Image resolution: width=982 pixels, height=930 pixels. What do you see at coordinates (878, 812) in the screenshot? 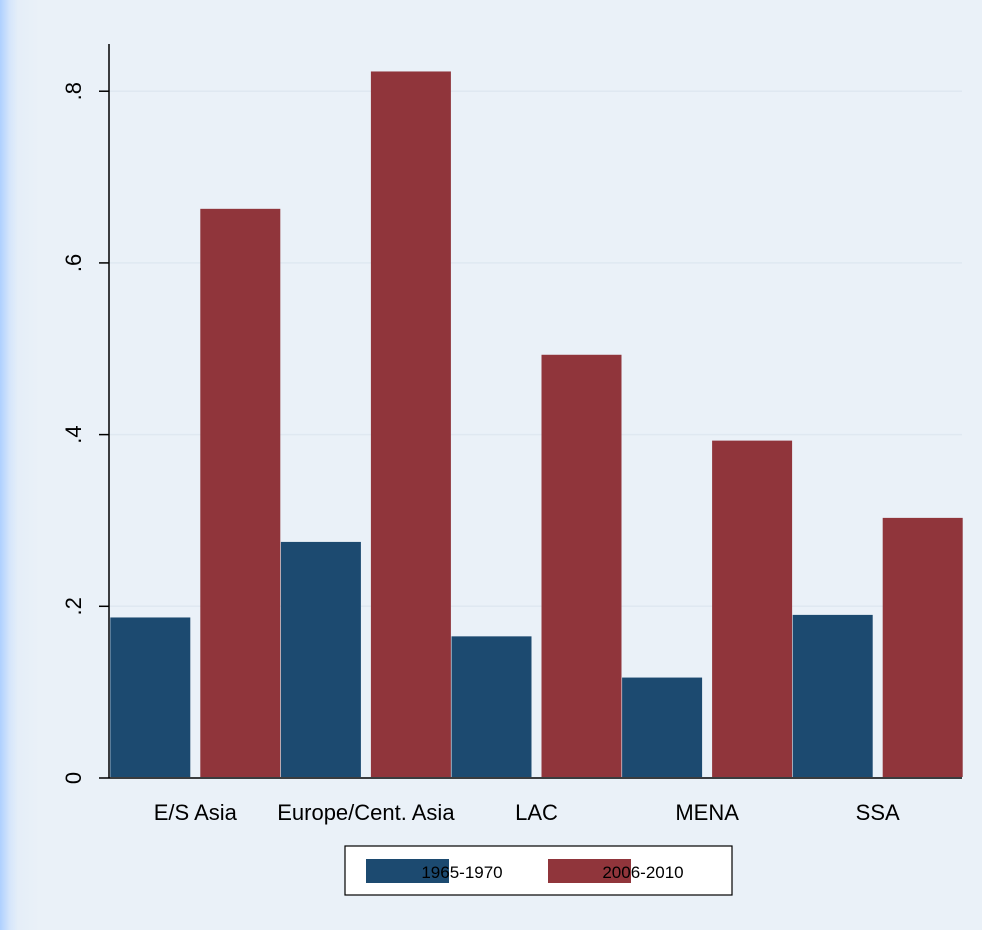
I see `x-tick-label: SSA` at bounding box center [878, 812].